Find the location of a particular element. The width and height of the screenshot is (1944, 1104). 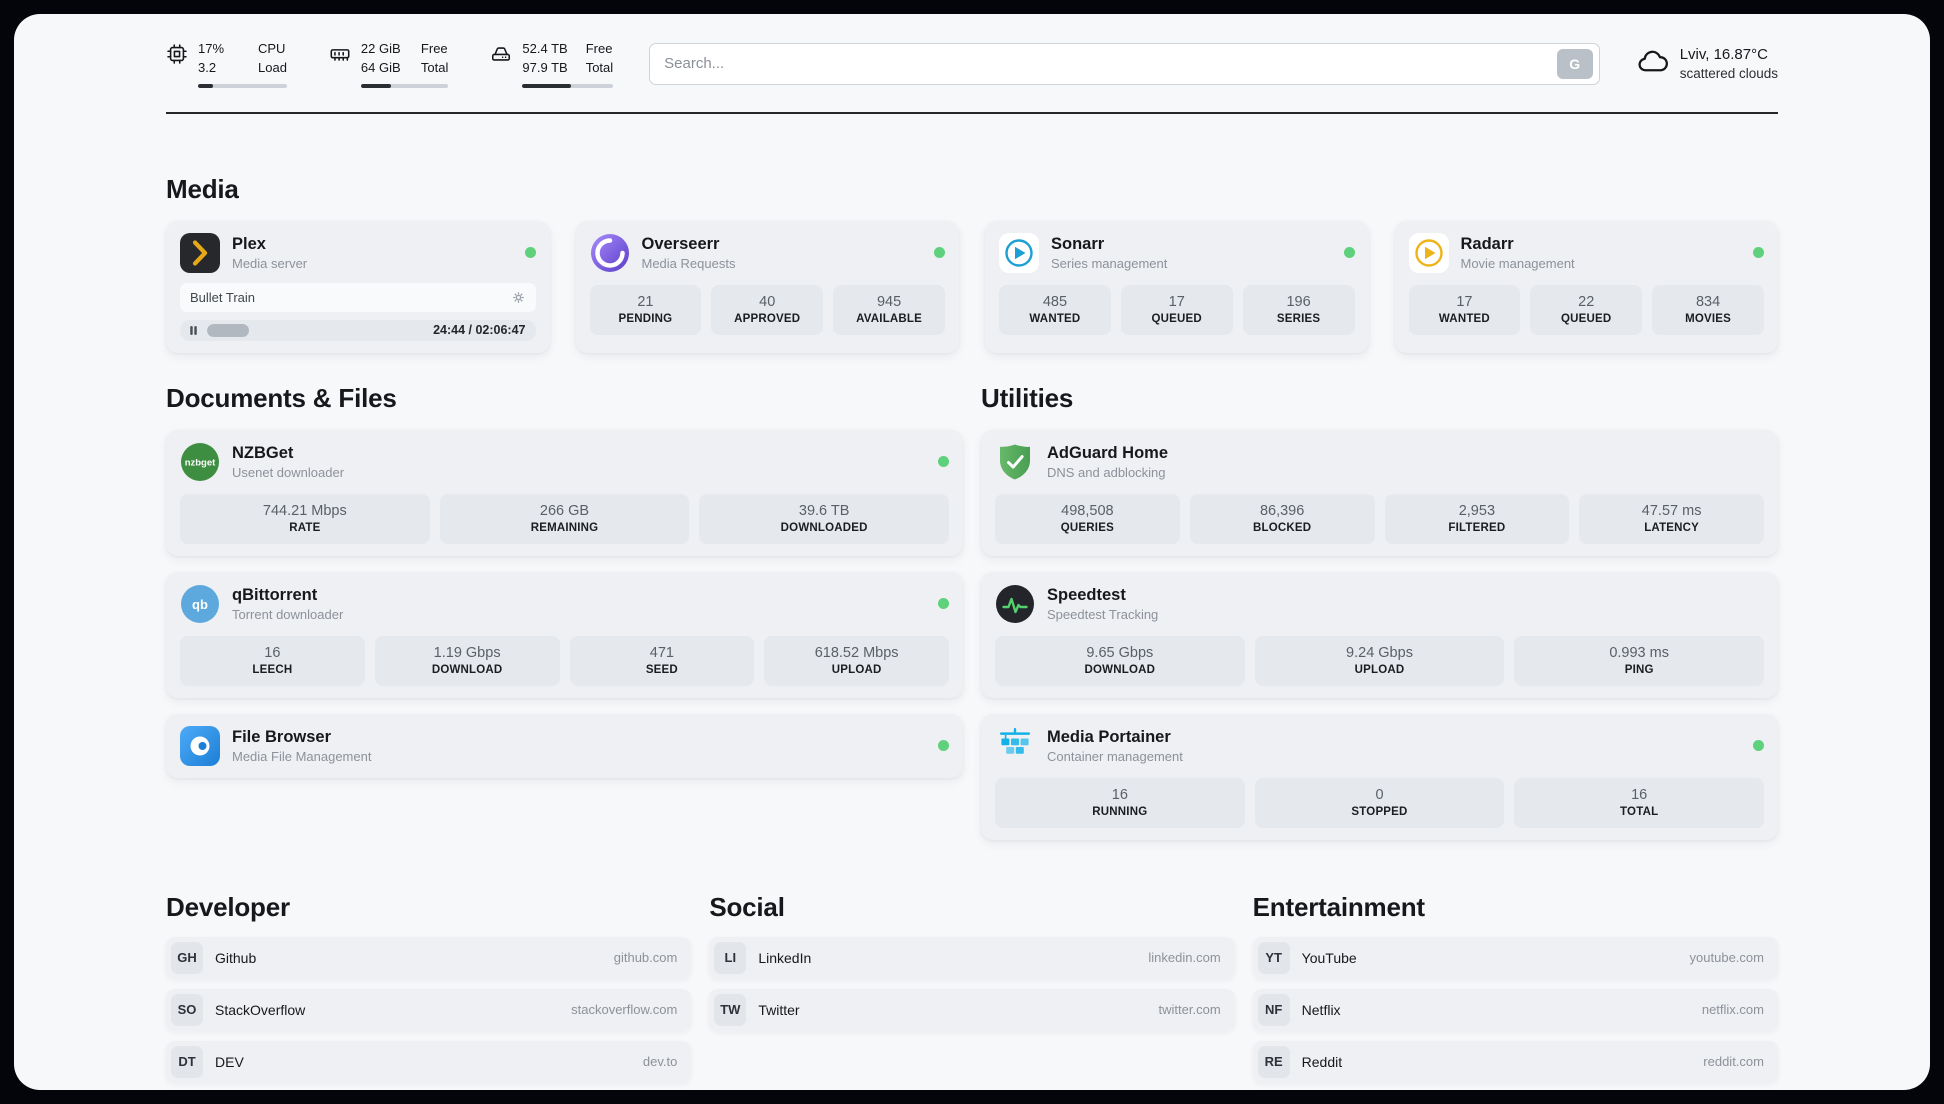

portainer-icon is located at coordinates (1015, 746).